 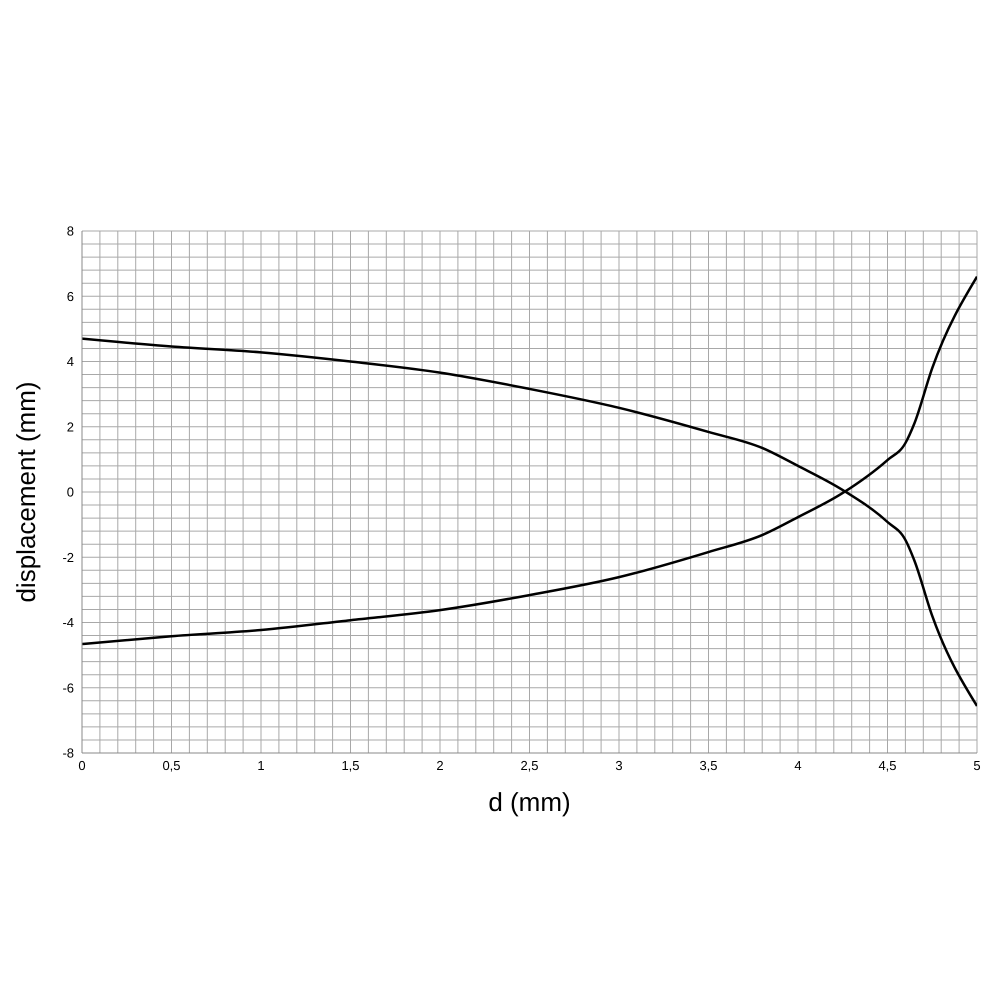 What do you see at coordinates (70, 362) in the screenshot?
I see `y-tick-label: 4` at bounding box center [70, 362].